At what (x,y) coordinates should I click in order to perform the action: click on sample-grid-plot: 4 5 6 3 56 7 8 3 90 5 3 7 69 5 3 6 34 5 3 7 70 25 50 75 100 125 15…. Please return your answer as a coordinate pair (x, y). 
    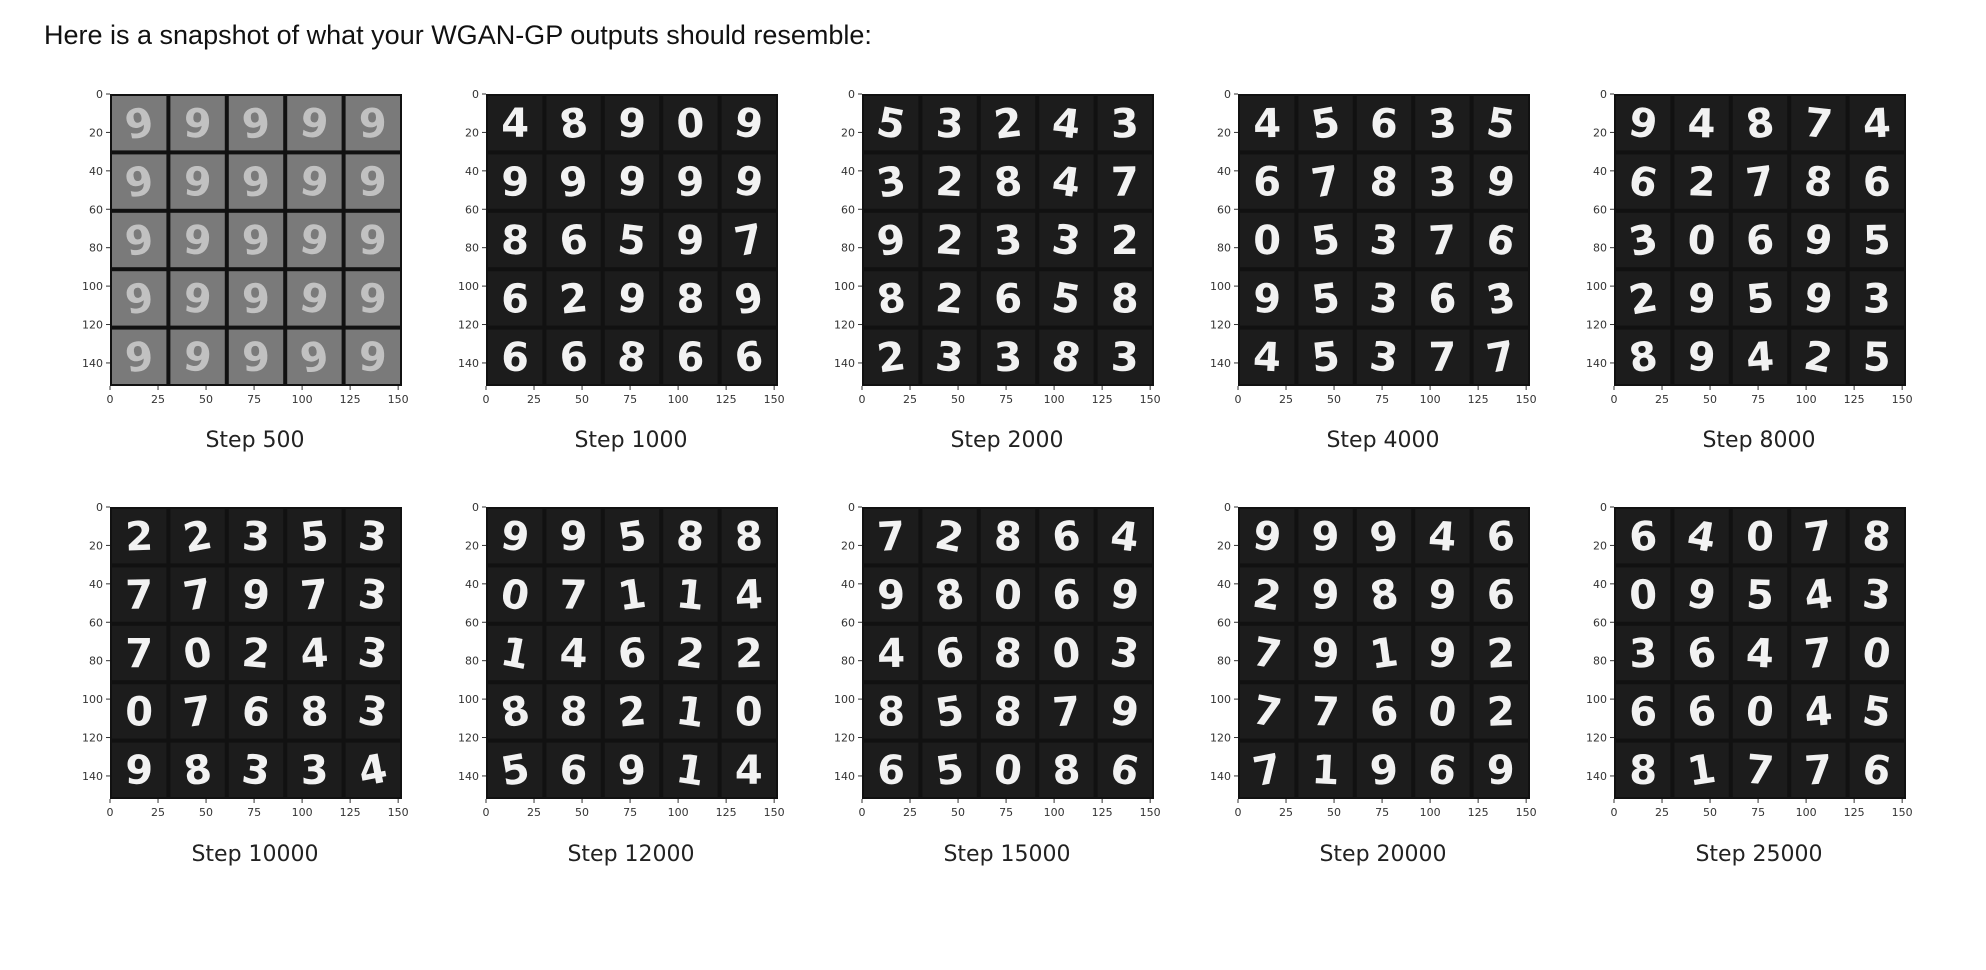
    Looking at the image, I should click on (1373, 247).